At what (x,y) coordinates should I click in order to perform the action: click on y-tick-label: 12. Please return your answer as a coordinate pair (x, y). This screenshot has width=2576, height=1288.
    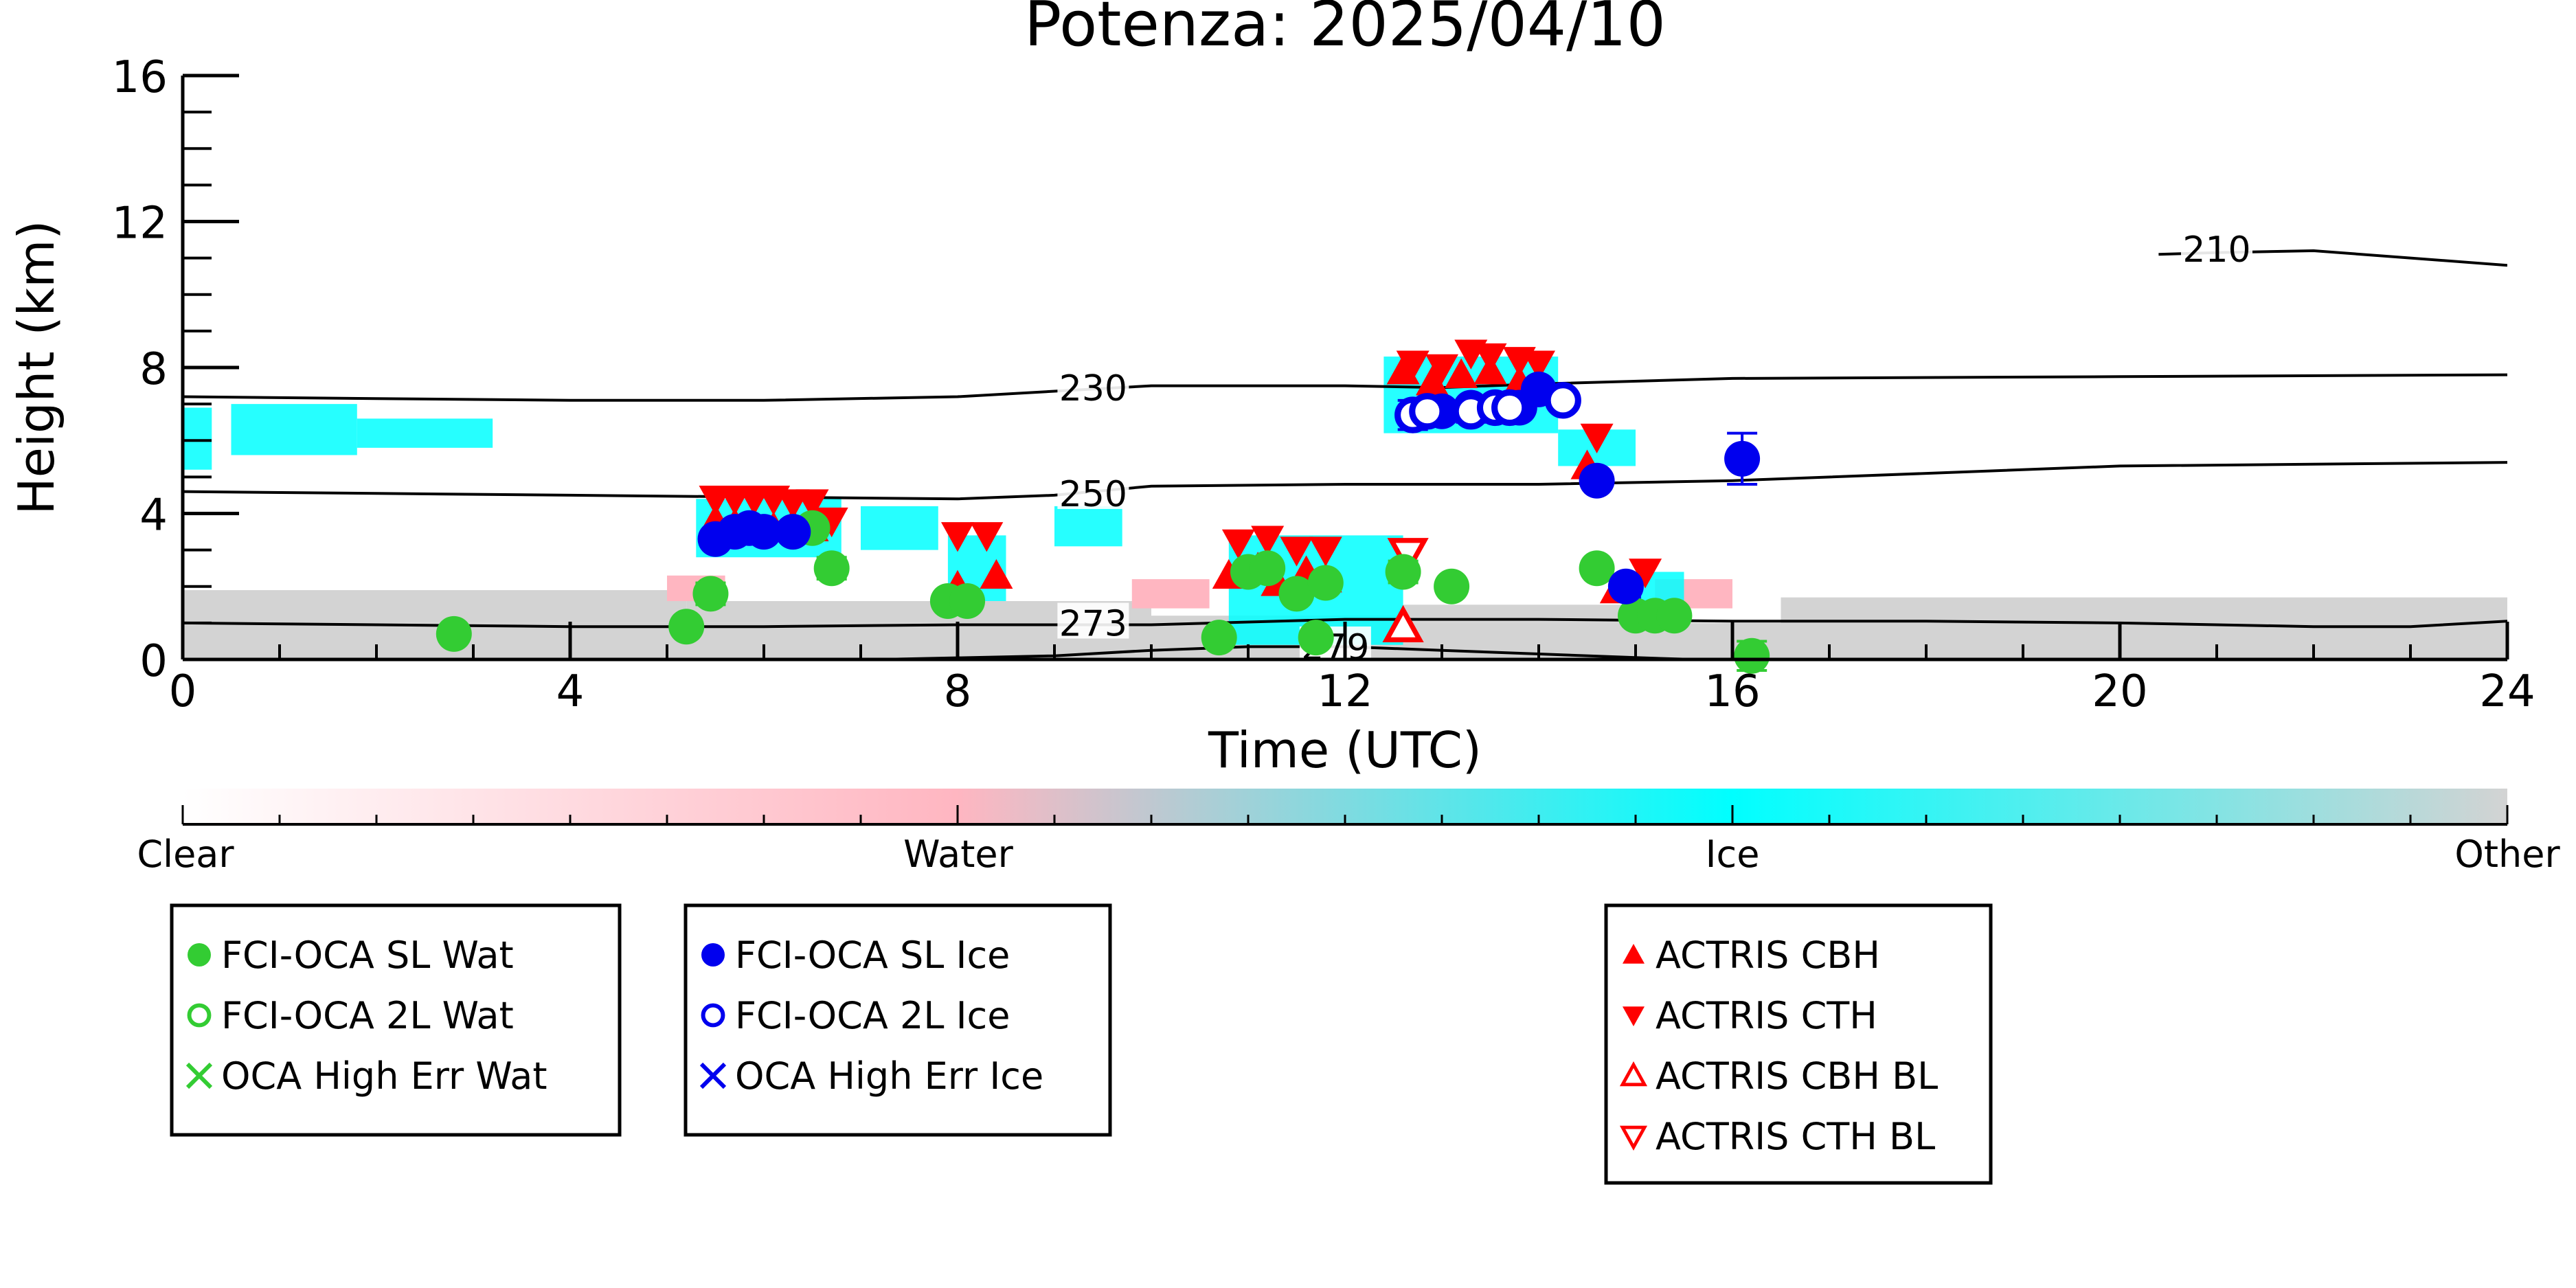
    Looking at the image, I should click on (140, 224).